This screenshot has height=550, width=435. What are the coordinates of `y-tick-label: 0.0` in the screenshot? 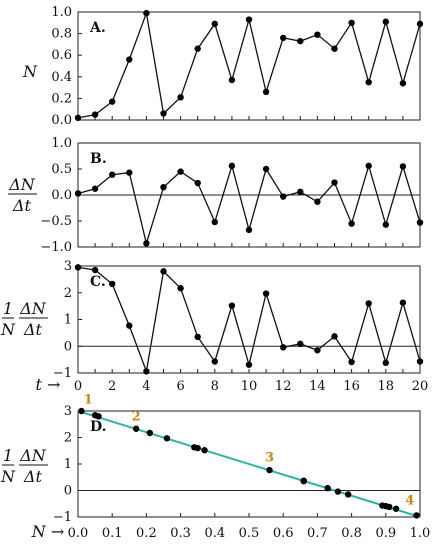 It's located at (61, 195).